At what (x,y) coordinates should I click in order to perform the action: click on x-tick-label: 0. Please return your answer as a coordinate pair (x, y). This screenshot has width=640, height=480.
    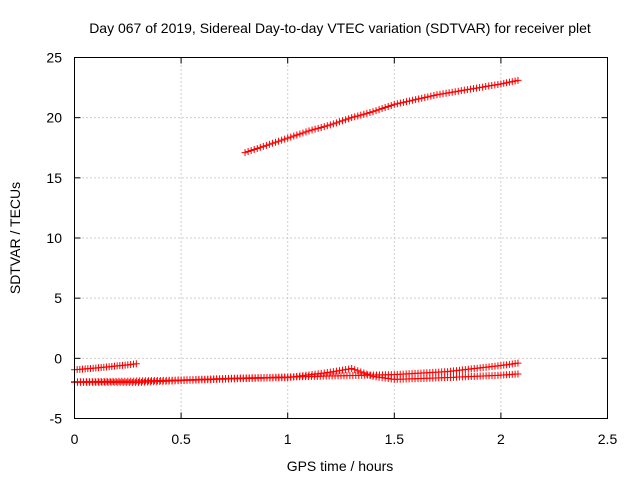
    Looking at the image, I should click on (75, 439).